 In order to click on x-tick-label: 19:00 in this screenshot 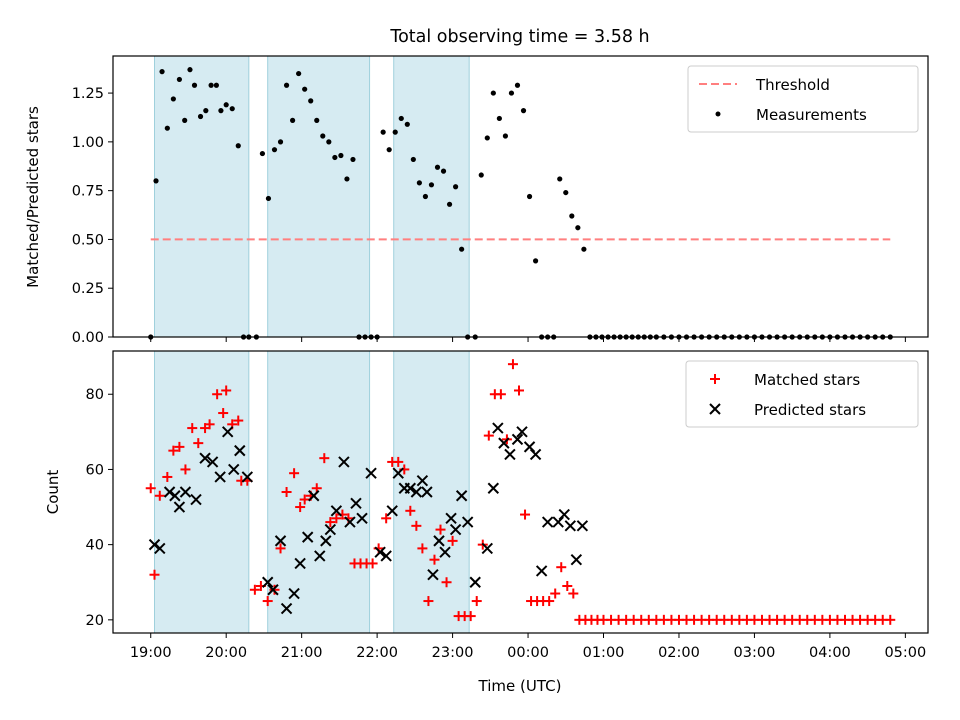, I will do `click(151, 653)`.